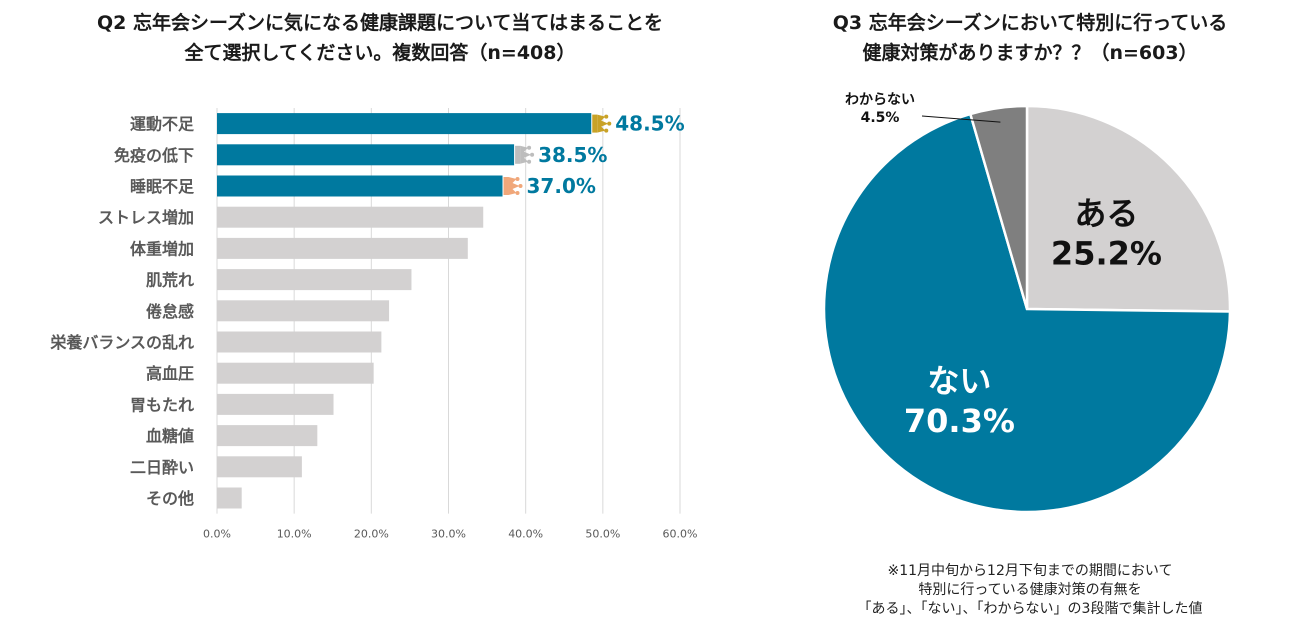  I want to click on category-label: 栄養バランスの乱れ, so click(121, 342).